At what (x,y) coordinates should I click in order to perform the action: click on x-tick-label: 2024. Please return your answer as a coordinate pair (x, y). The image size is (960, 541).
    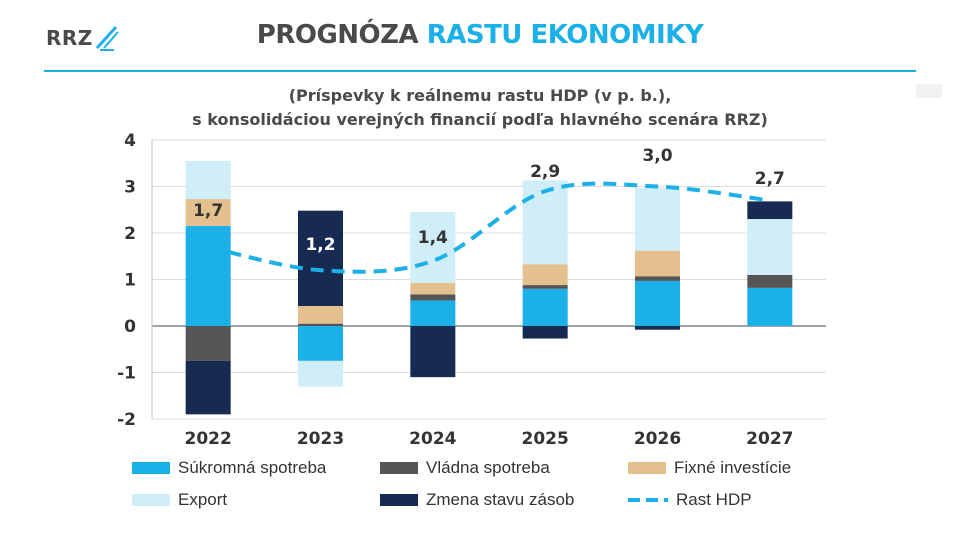
    Looking at the image, I should click on (432, 439).